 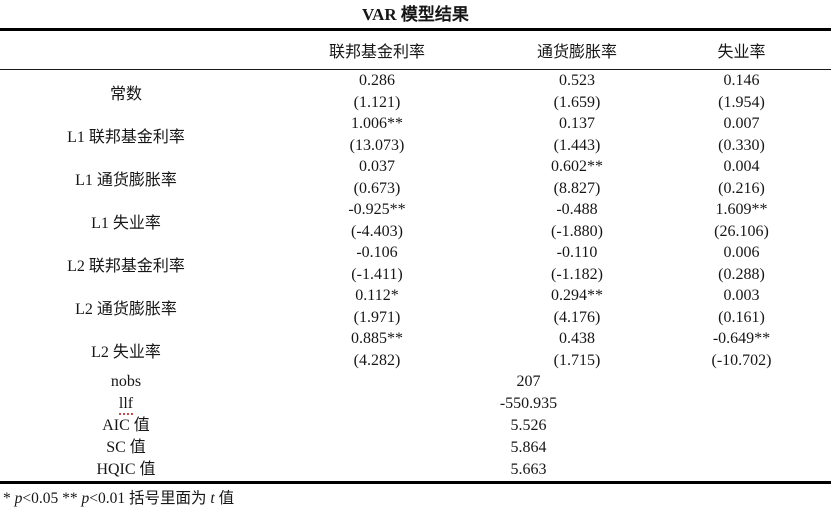 What do you see at coordinates (577, 263) in the screenshot?
I see `cell-inflation: -0.110 (-1.182)` at bounding box center [577, 263].